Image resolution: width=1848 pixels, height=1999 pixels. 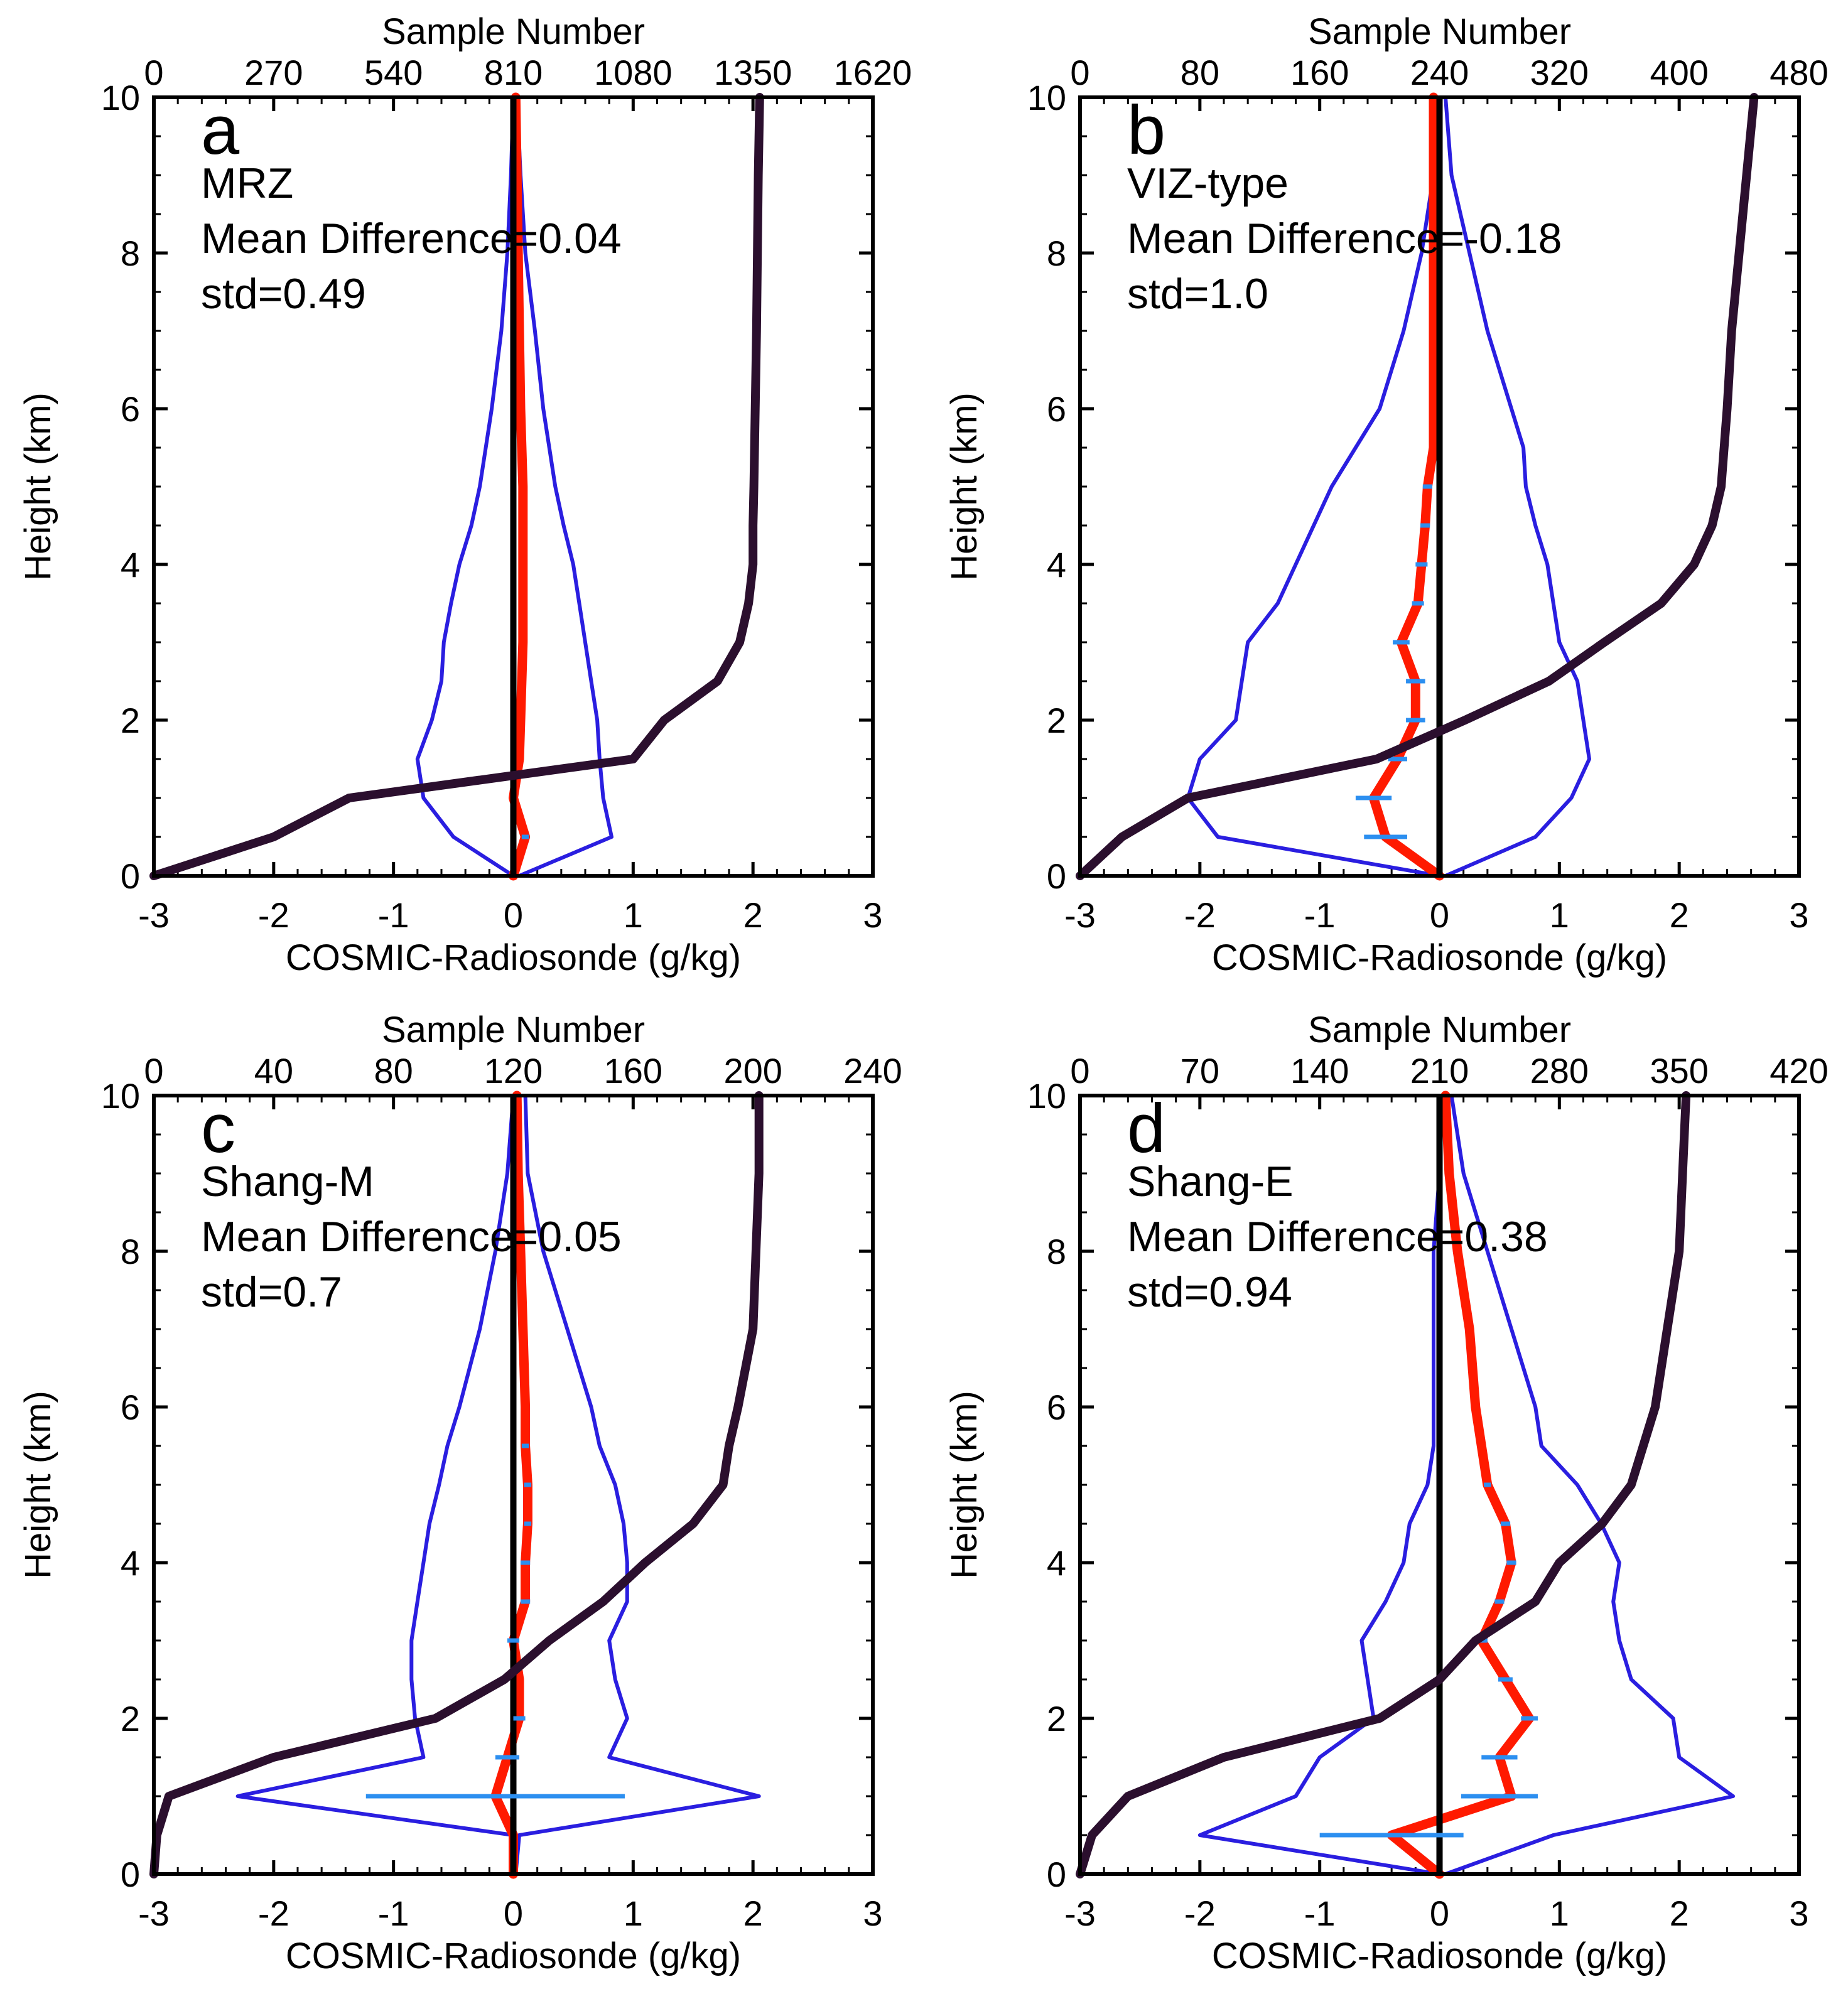 What do you see at coordinates (1344, 238) in the screenshot?
I see `mean-difference-label: Mean Difference=-0.18` at bounding box center [1344, 238].